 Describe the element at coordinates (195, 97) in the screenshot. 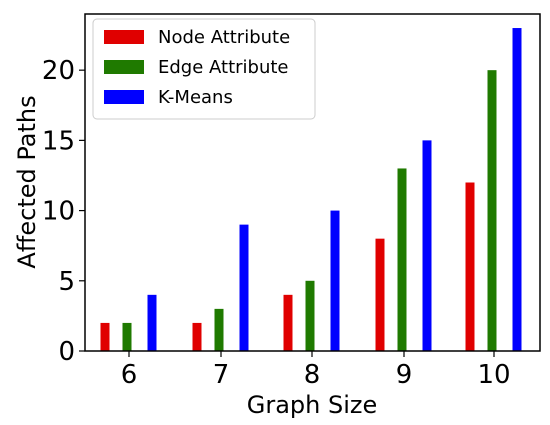

I see `legend-label: K-Means` at that location.